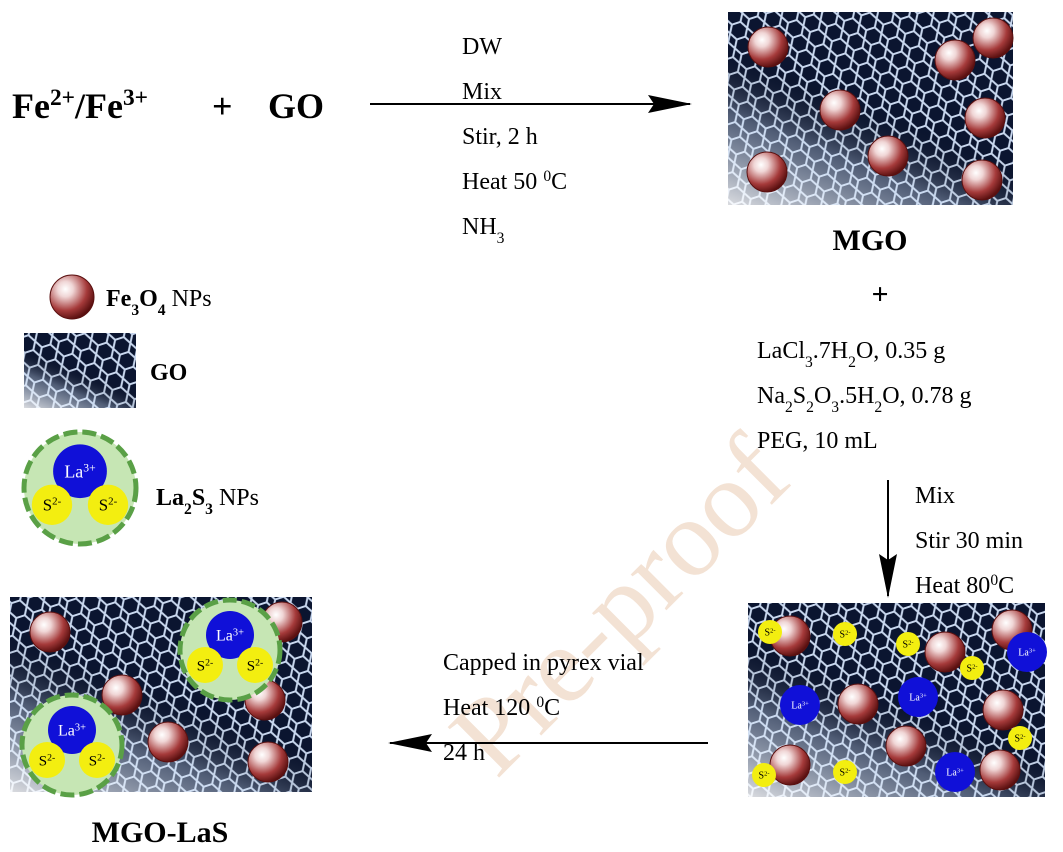  What do you see at coordinates (483, 230) in the screenshot?
I see `condition-line: NH3` at bounding box center [483, 230].